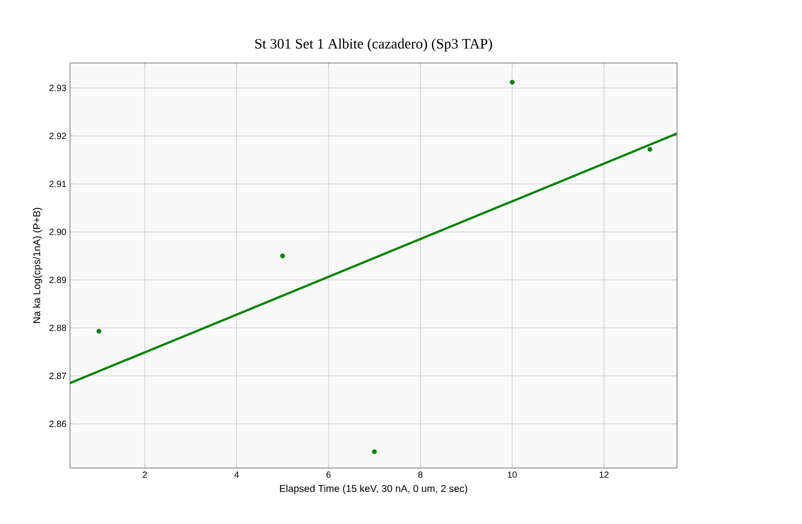 This screenshot has width=802, height=524. Describe the element at coordinates (374, 489) in the screenshot. I see `x-axis-title: Elapsed Time (15 keV, 30 nA, 0 um, 2 sec)` at that location.